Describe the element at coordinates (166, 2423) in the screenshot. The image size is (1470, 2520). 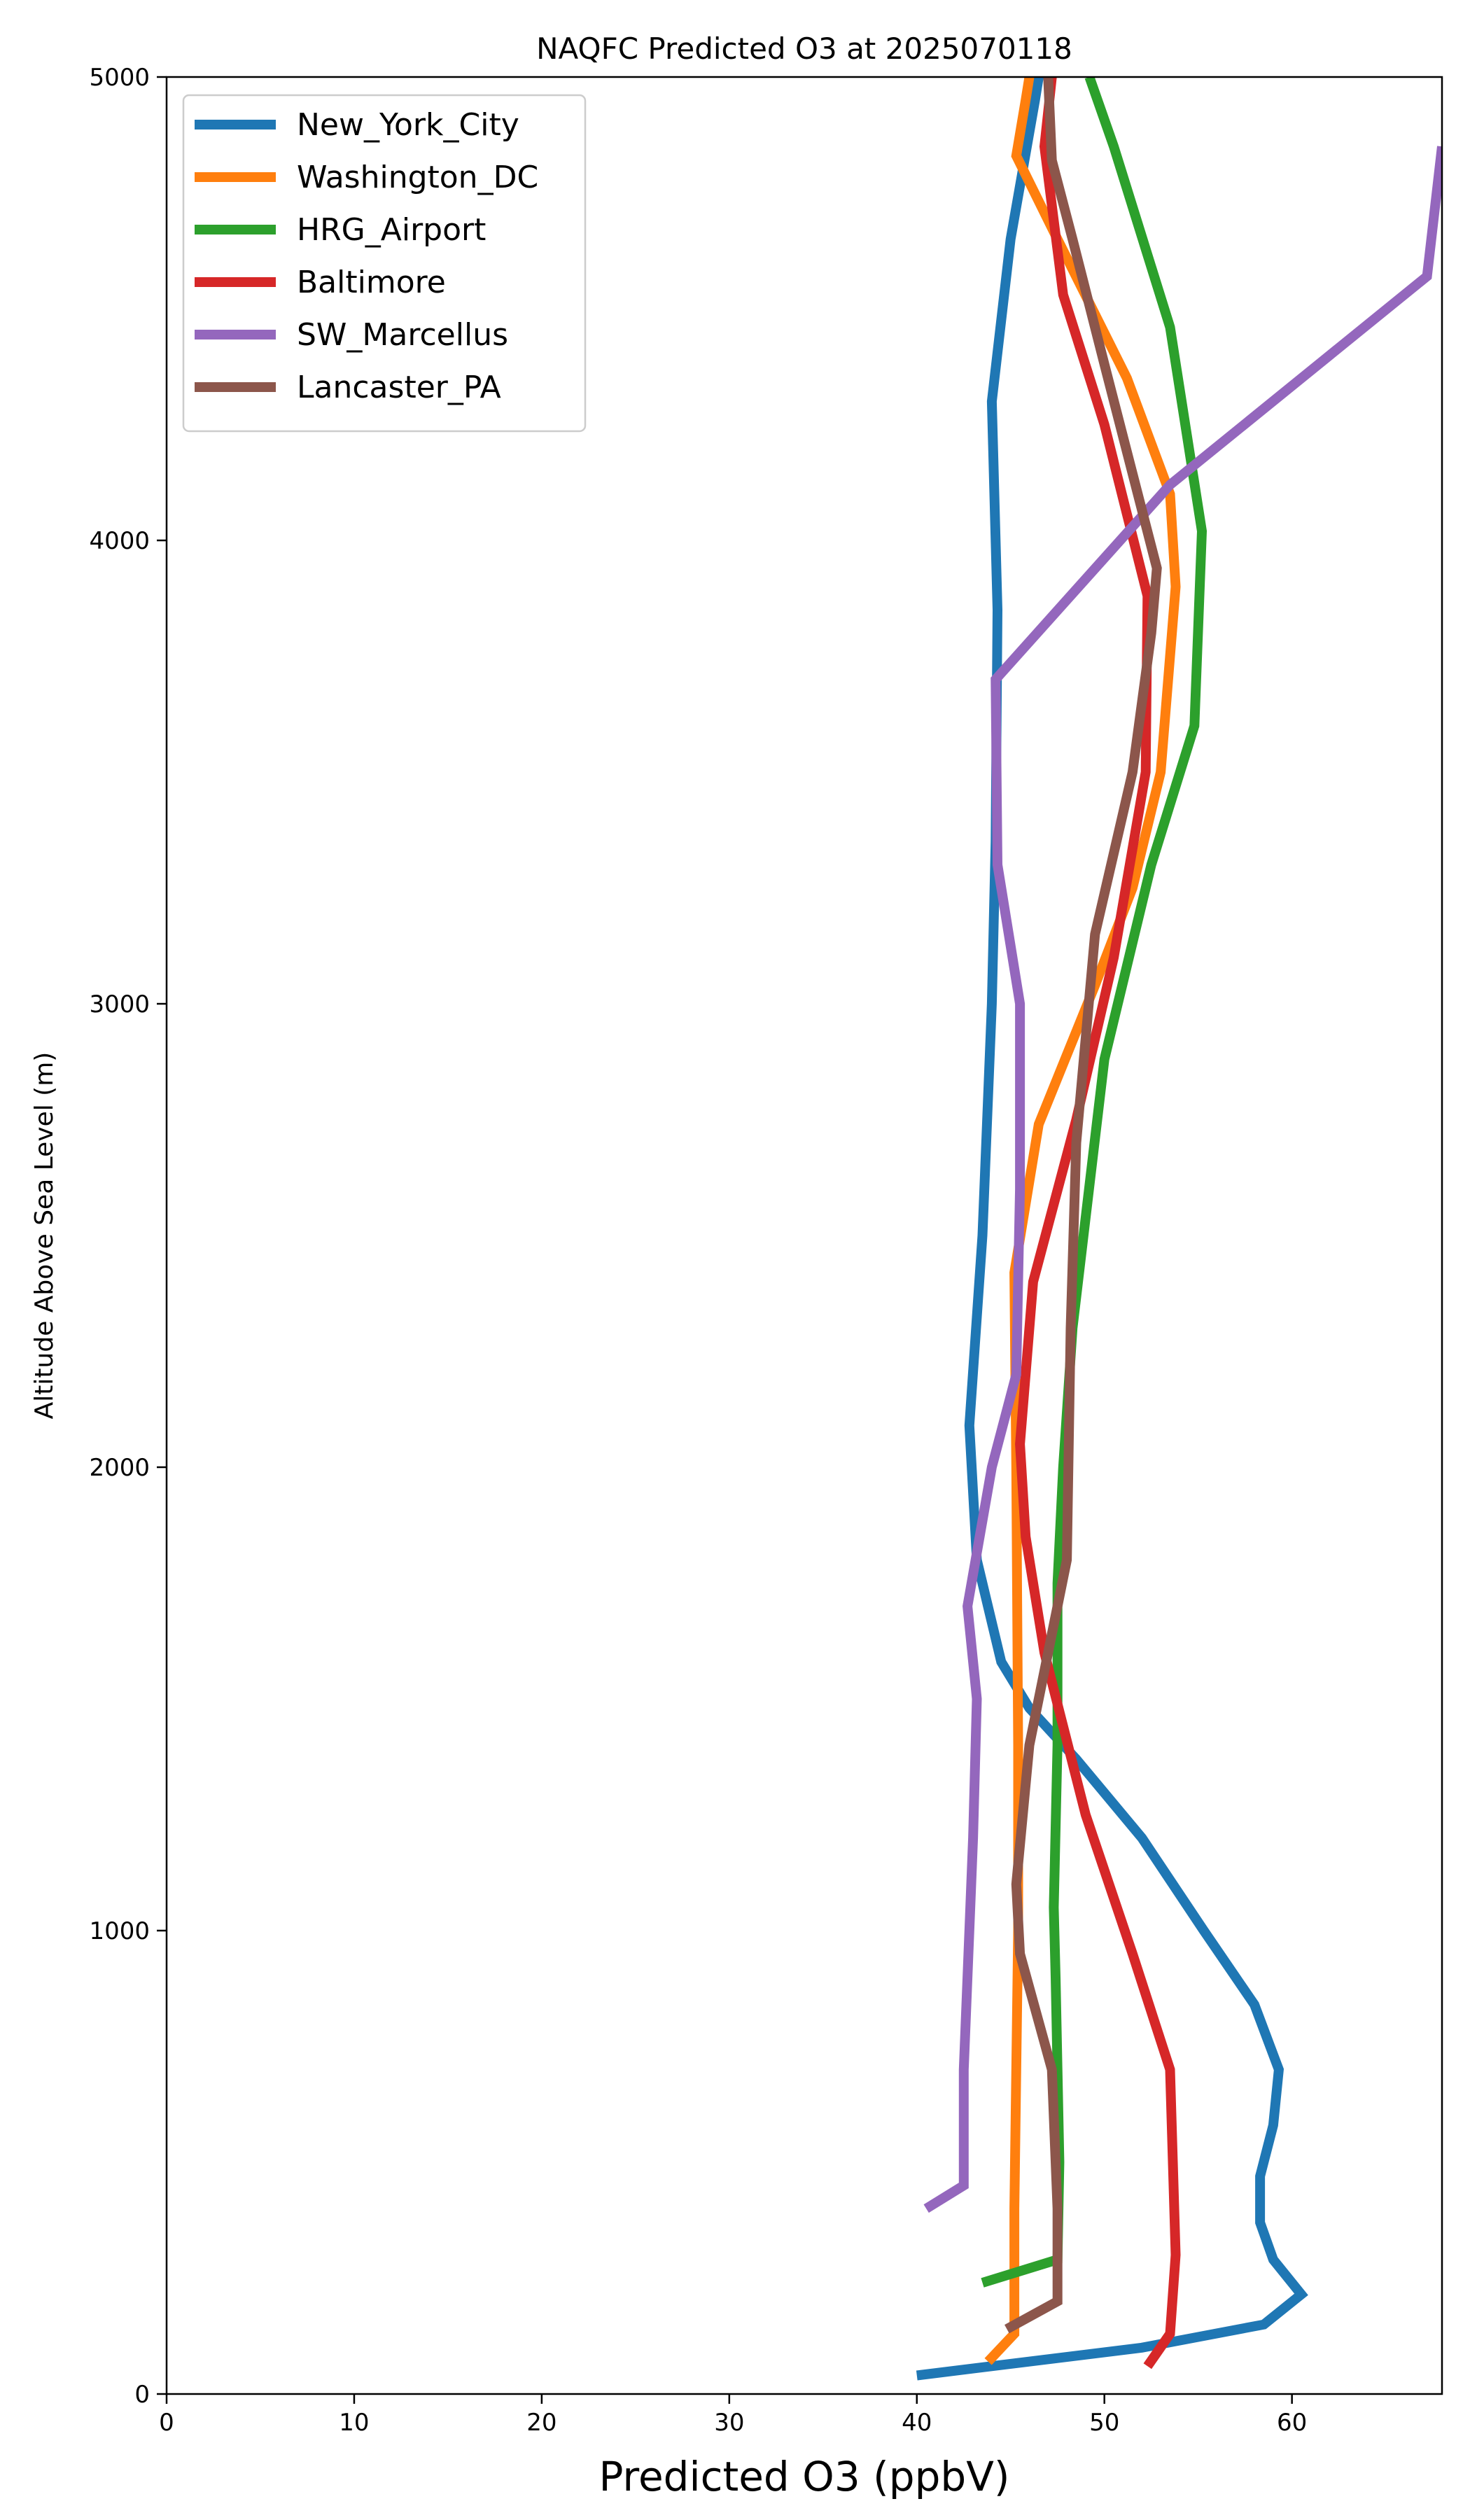
I see `x-tick-label: 0` at that location.